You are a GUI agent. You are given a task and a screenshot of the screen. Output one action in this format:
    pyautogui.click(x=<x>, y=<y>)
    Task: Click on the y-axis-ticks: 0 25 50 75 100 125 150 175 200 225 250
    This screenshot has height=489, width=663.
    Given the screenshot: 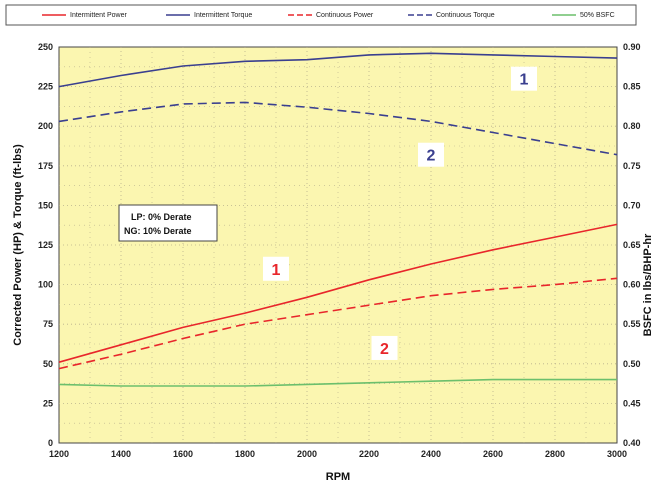 What is the action you would take?
    pyautogui.click(x=45, y=245)
    